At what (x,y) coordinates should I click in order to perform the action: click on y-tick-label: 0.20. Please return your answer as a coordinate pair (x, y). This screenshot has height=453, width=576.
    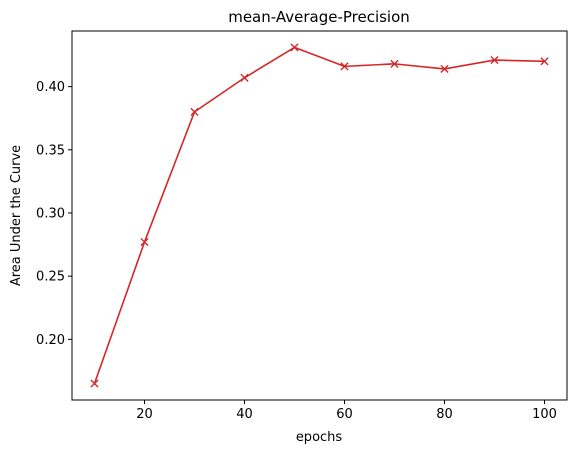
    Looking at the image, I should click on (50, 340).